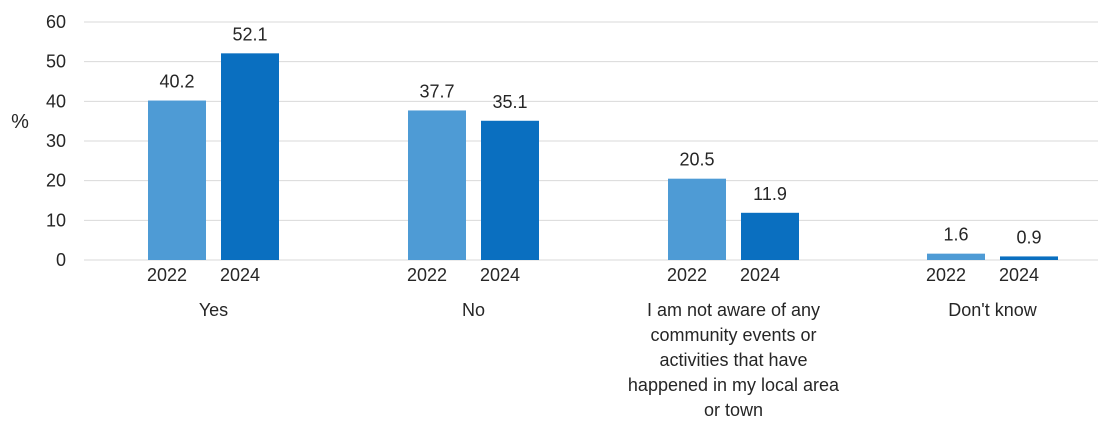 The image size is (1110, 431). Describe the element at coordinates (249, 34) in the screenshot. I see `data-label: 52.1` at that location.